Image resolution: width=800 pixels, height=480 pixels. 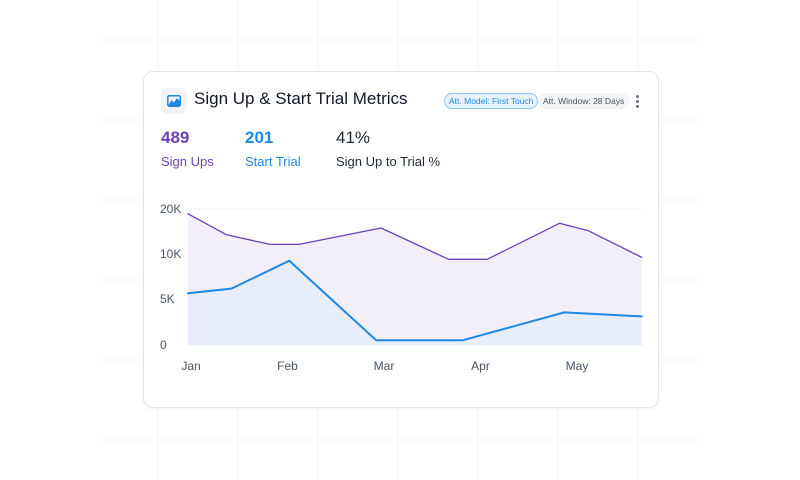 I want to click on metric-value: 41%, so click(x=353, y=137).